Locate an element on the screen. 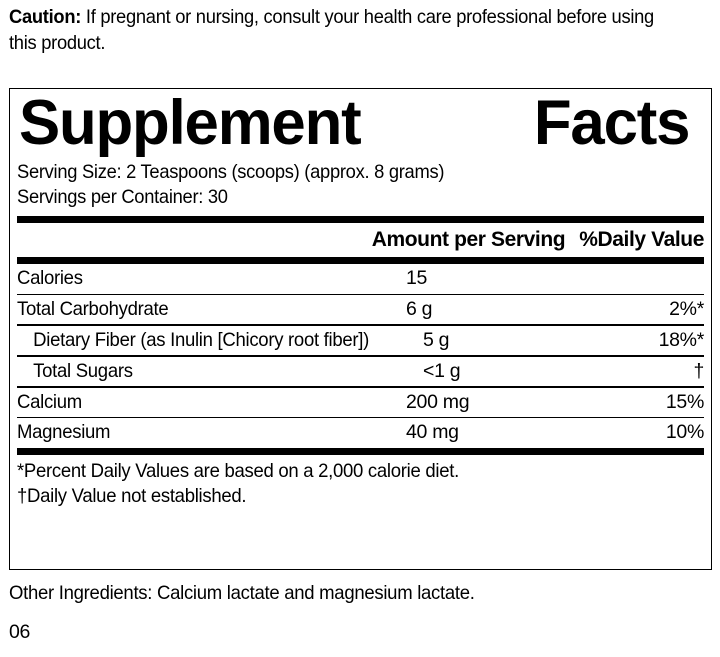  nutrient-daily-value: 2%* is located at coordinates (686, 308).